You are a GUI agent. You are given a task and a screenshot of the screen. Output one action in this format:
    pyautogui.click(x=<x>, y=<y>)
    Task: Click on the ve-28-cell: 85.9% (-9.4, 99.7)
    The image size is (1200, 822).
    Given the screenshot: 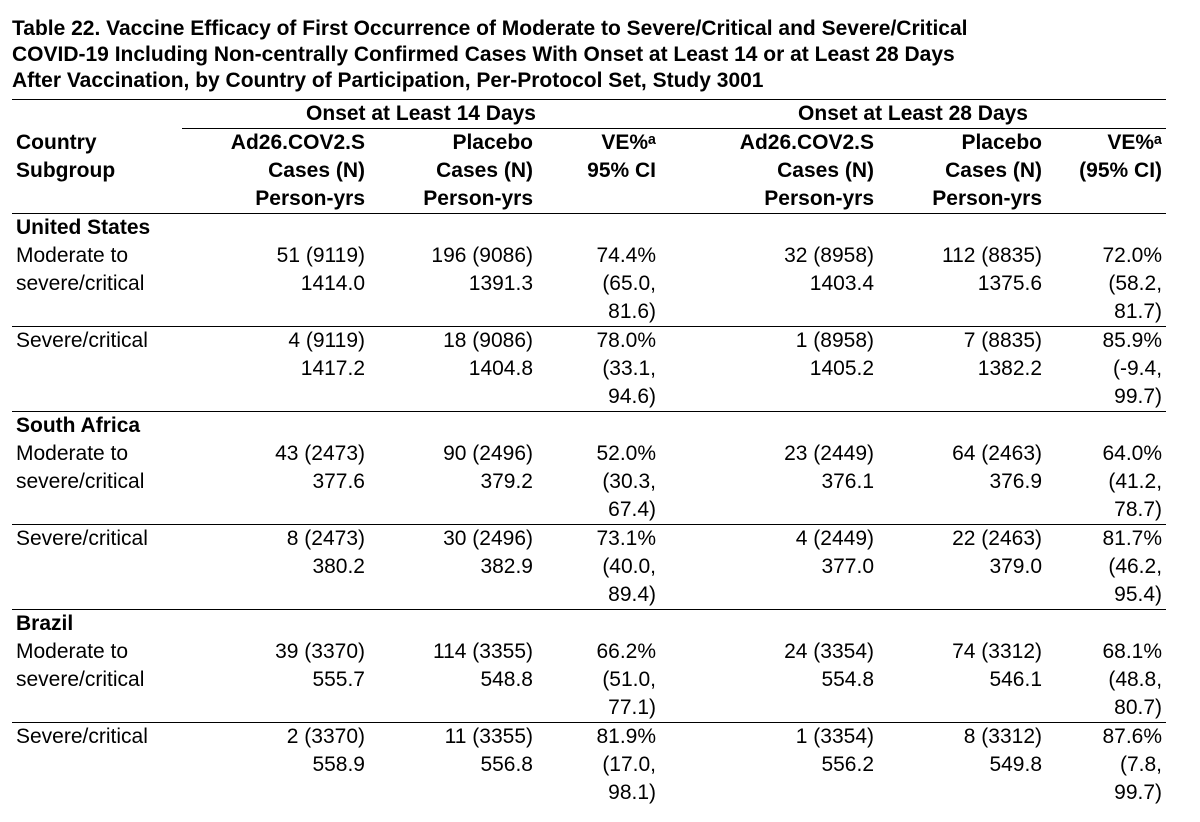 What is the action you would take?
    pyautogui.click(x=1132, y=368)
    